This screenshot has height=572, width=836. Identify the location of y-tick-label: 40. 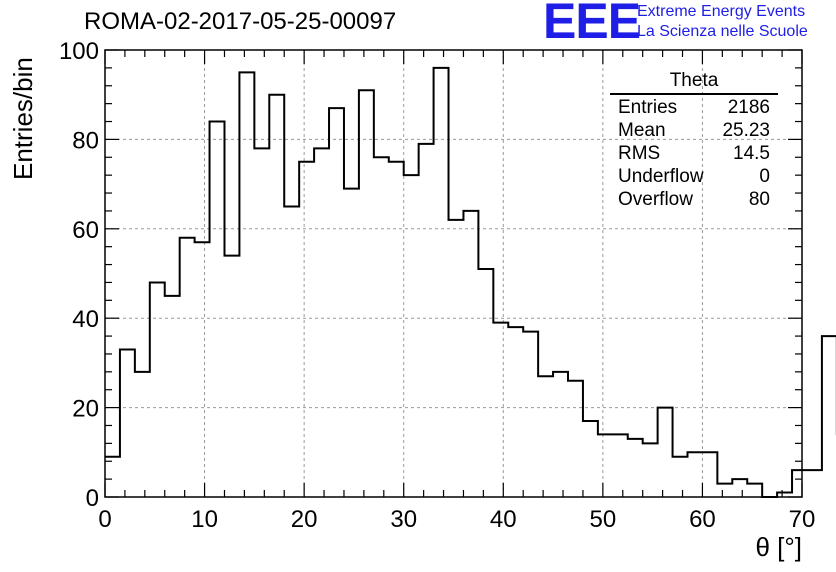
(85, 319).